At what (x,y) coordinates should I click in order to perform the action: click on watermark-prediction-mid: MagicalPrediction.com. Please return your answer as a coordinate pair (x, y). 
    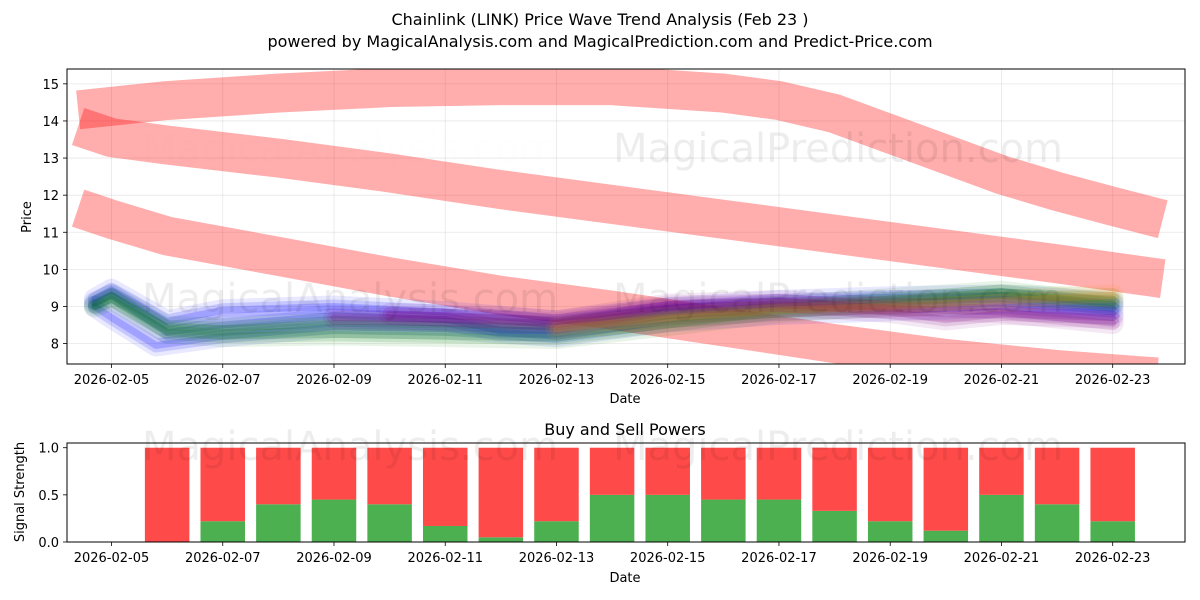
    Looking at the image, I should click on (838, 299).